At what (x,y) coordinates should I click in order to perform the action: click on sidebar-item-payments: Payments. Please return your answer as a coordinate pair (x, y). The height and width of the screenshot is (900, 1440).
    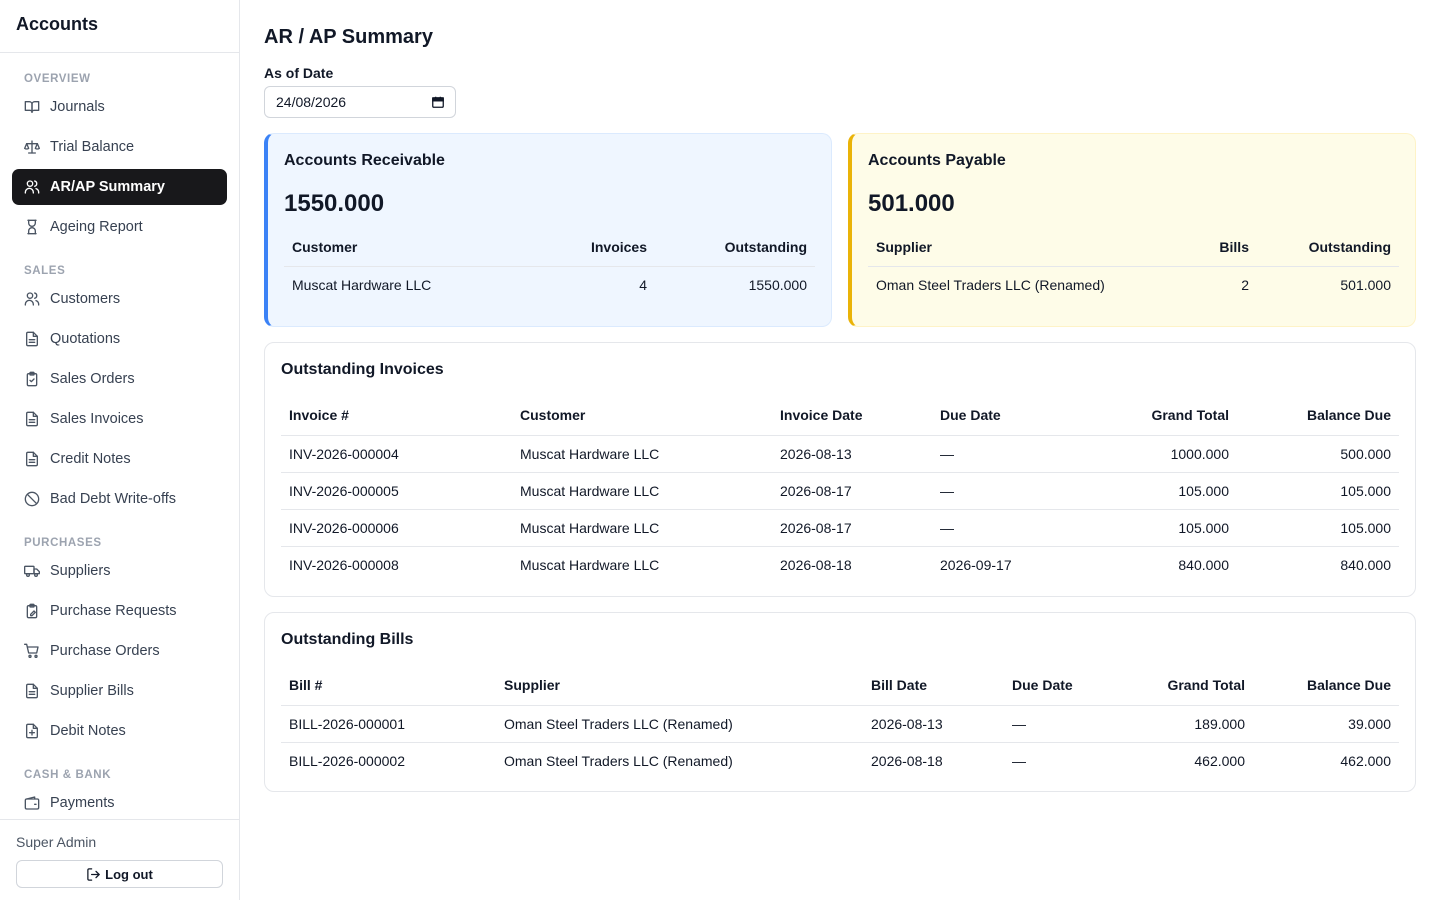
    Looking at the image, I should click on (119, 802).